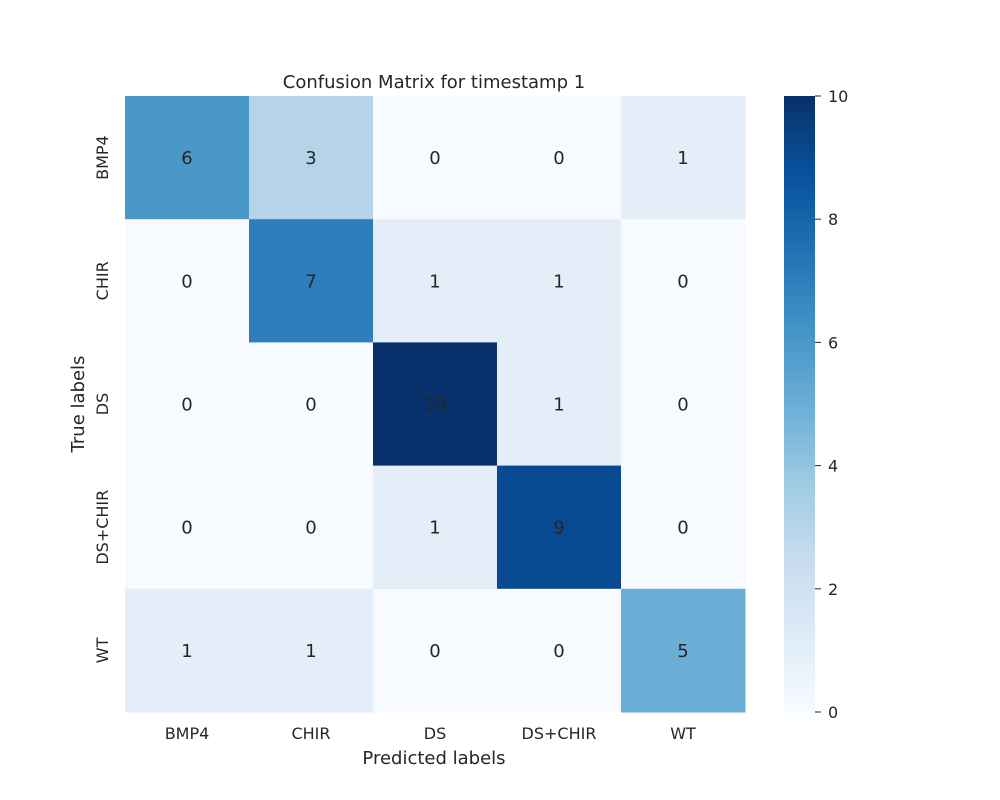  I want to click on cell-value-0-4: 1, so click(682, 158).